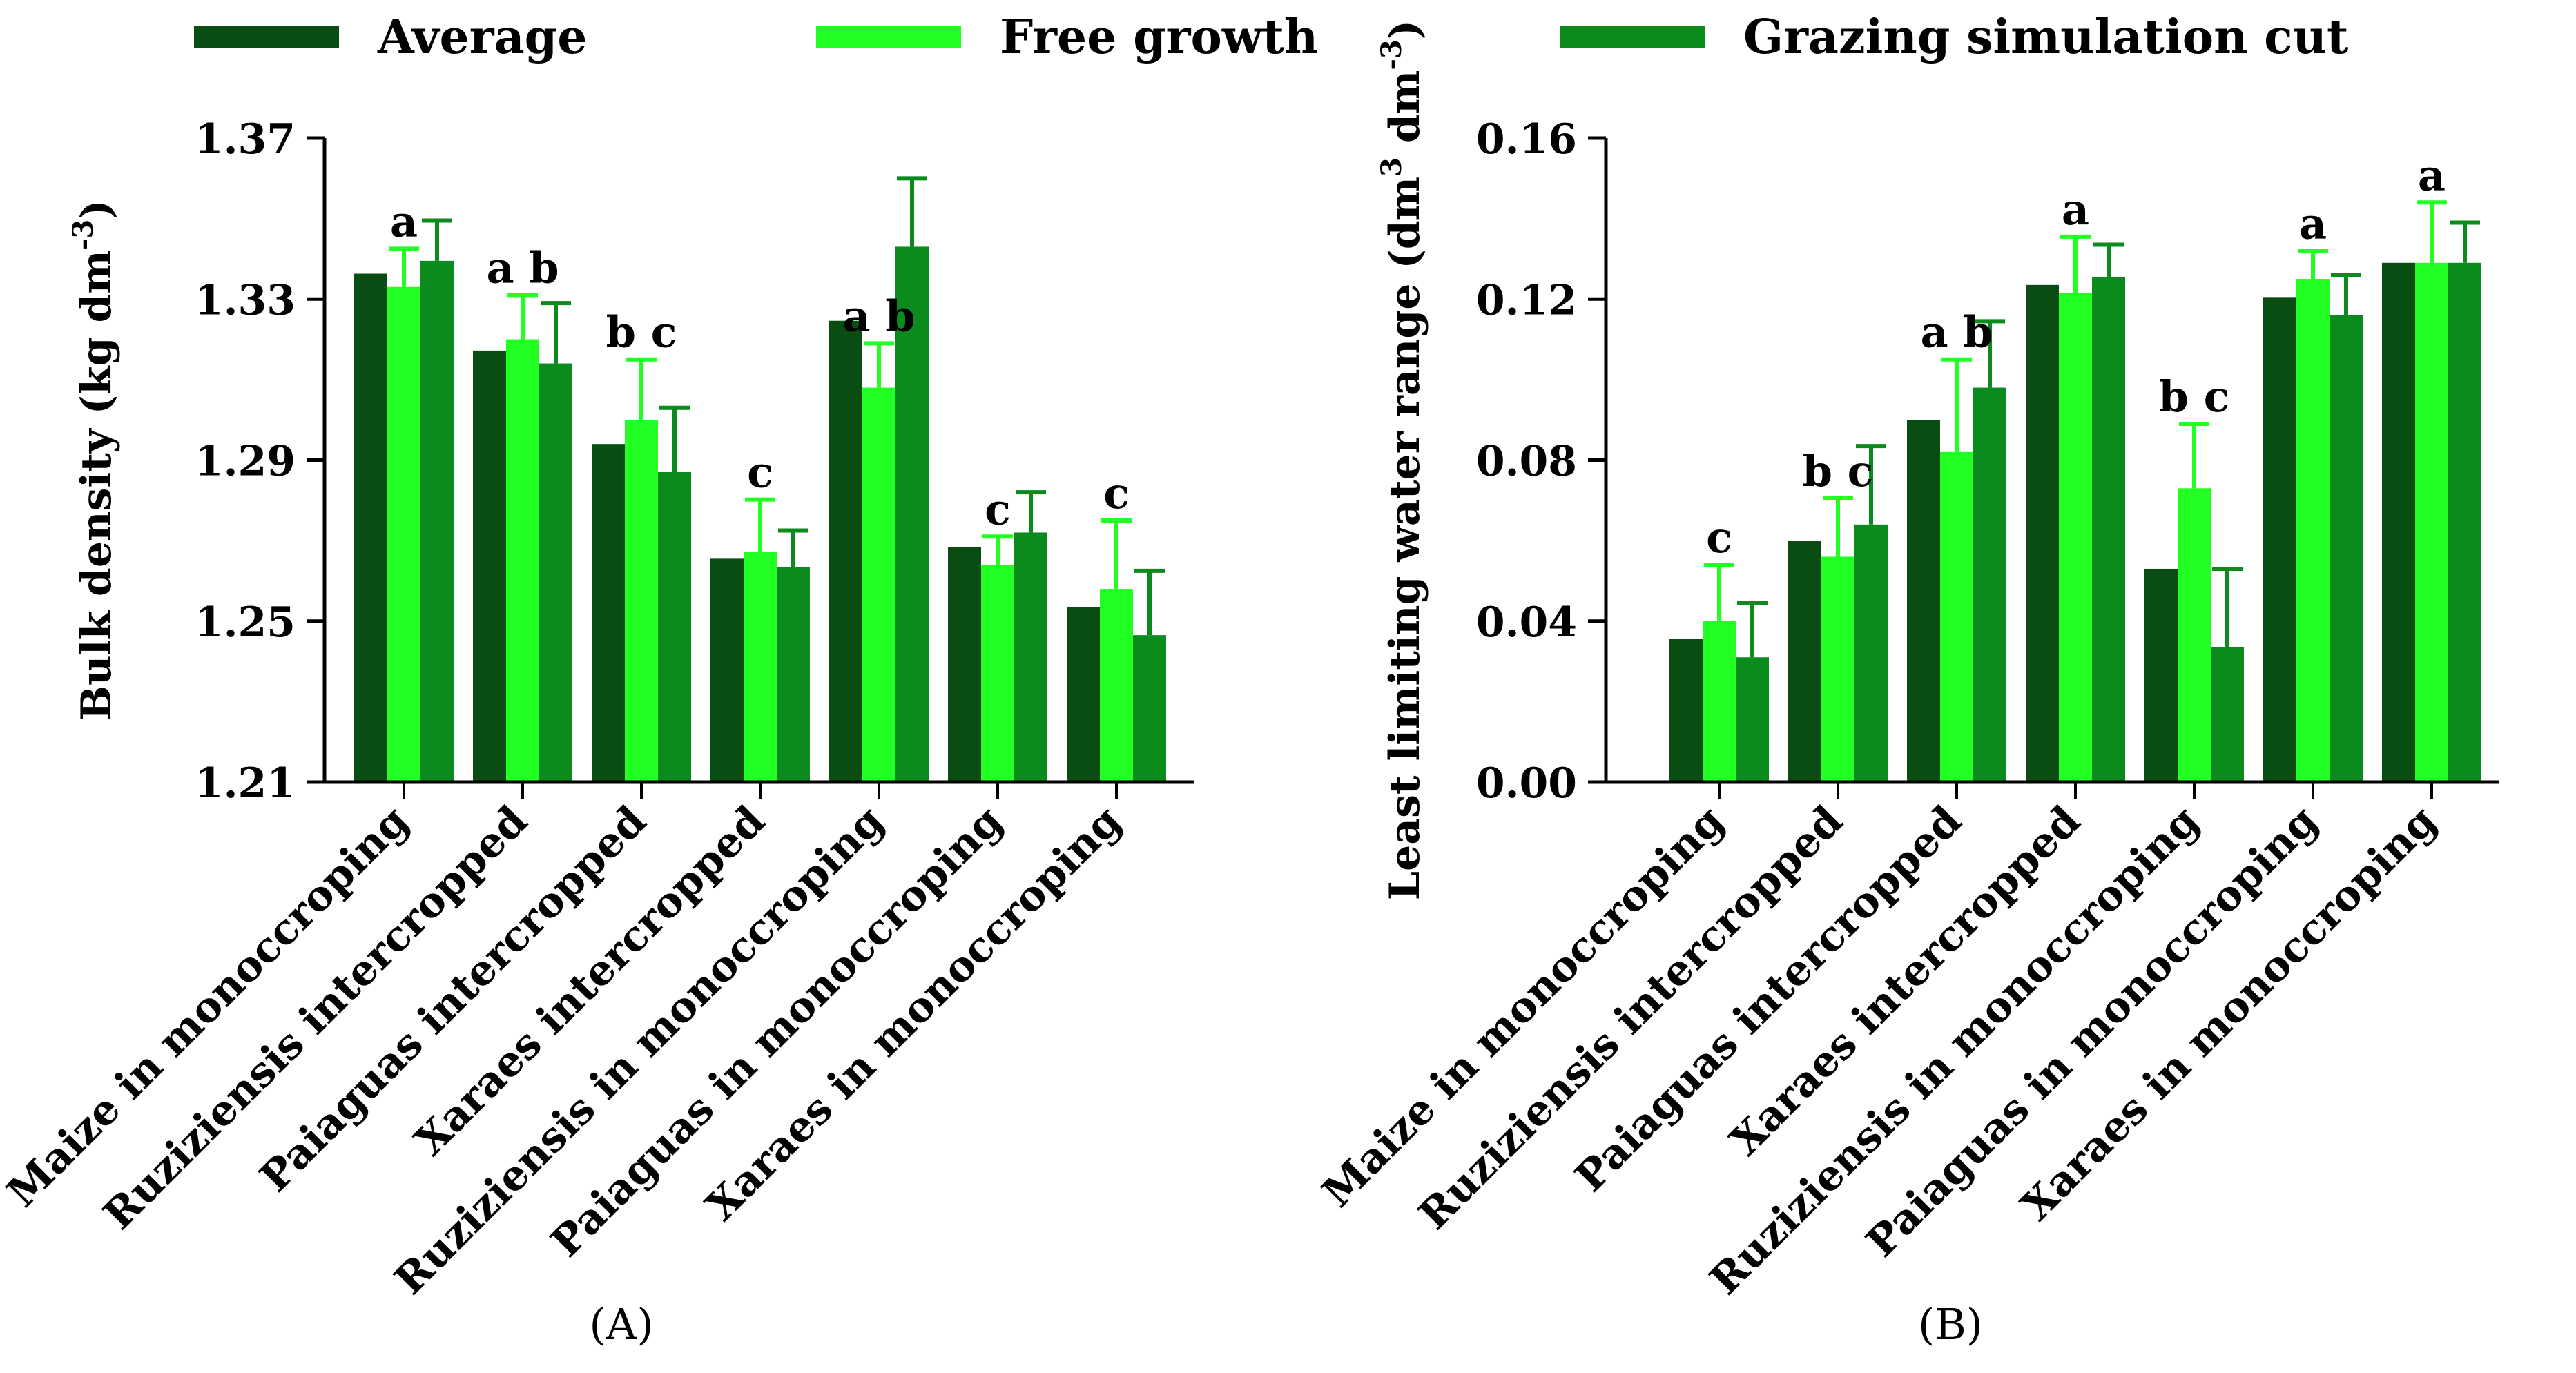  What do you see at coordinates (1117, 493) in the screenshot?
I see `annotation-a-6: c` at bounding box center [1117, 493].